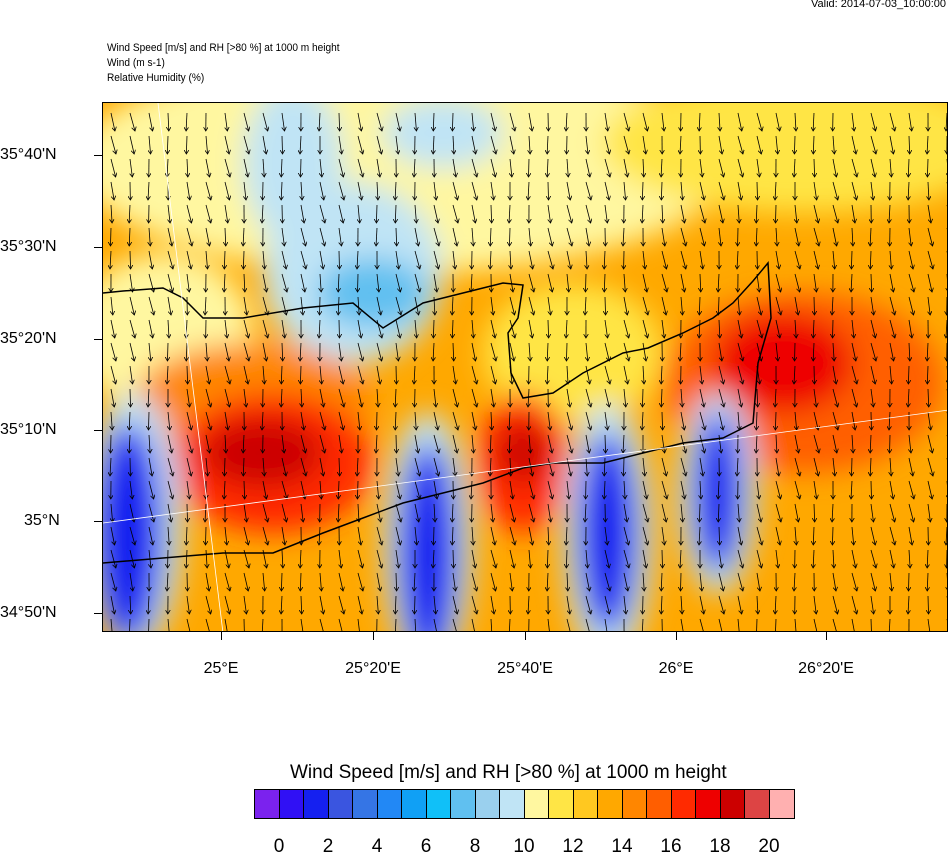  Describe the element at coordinates (671, 845) in the screenshot. I see `colorbar-label: 16` at that location.